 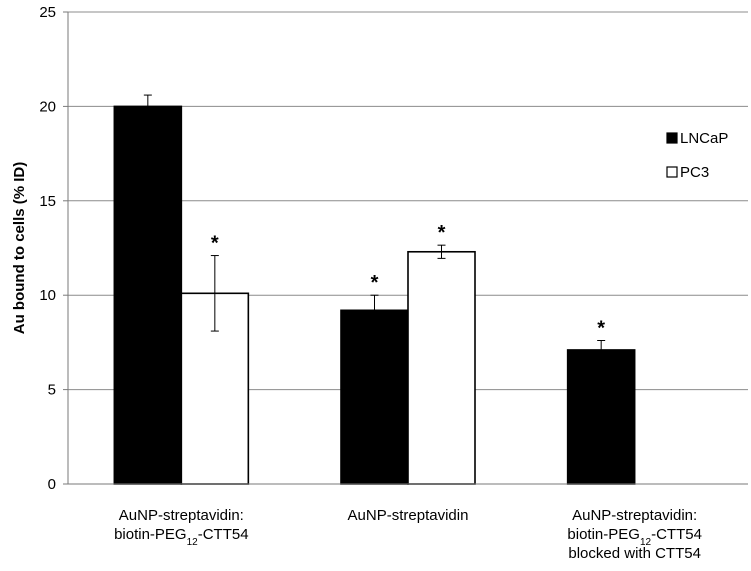 I want to click on y-tick-label: 25, so click(x=47, y=12).